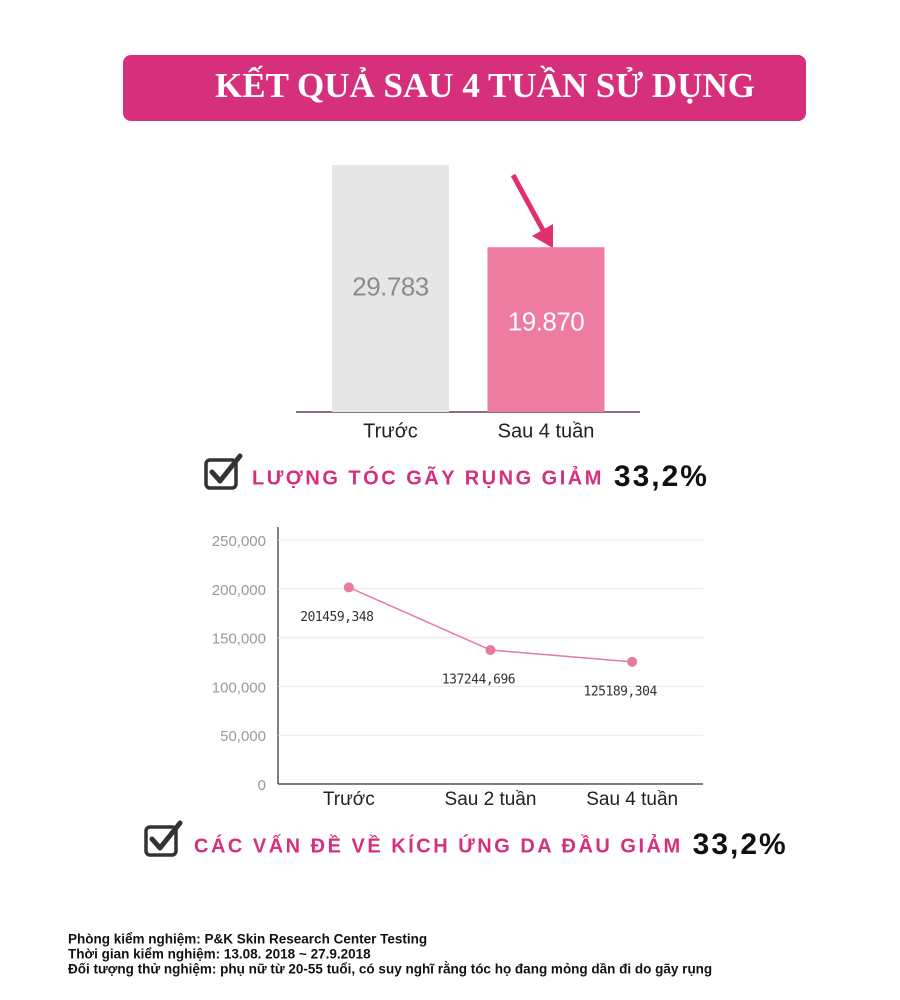  I want to click on arrow, so click(531, 210).